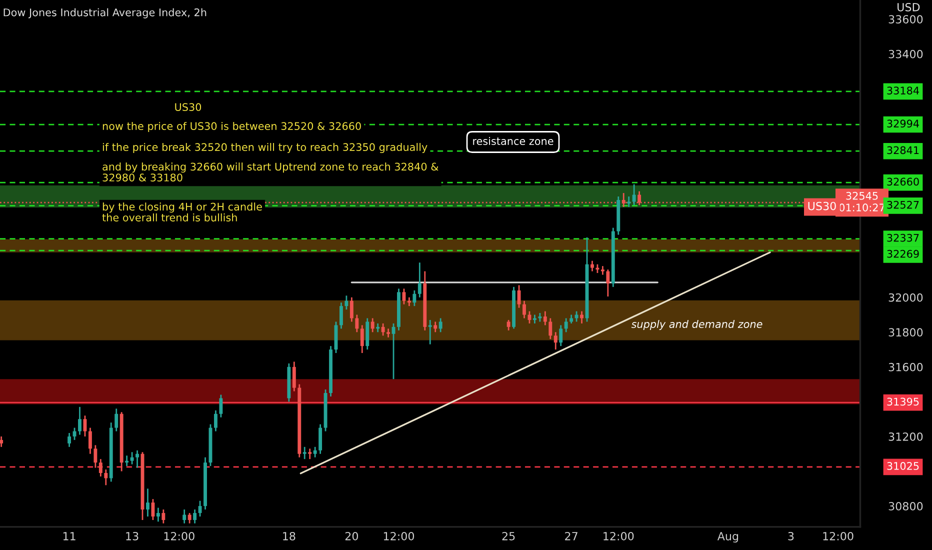 This screenshot has height=550, width=932. I want to click on ref-line-label: 32545 01:10:27, so click(861, 202).